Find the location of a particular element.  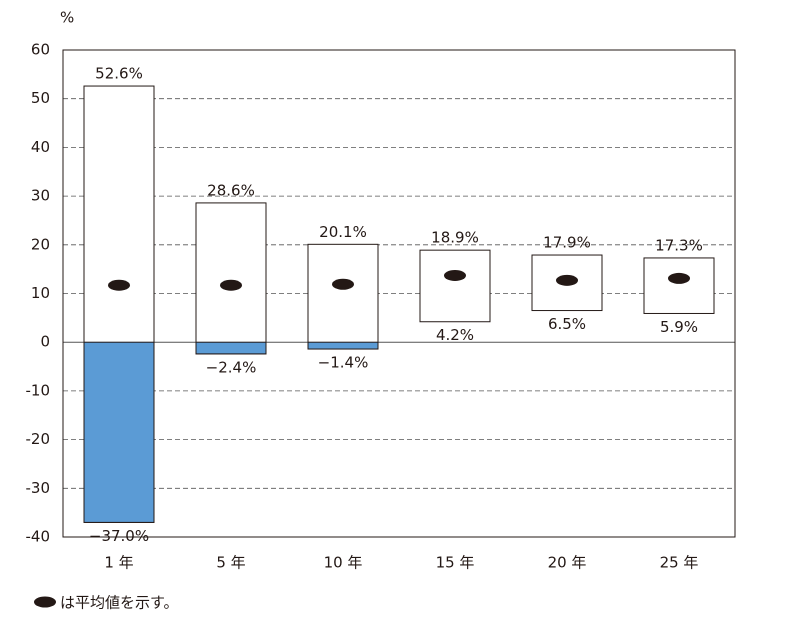

x-tick-label: 15 年 is located at coordinates (455, 563).